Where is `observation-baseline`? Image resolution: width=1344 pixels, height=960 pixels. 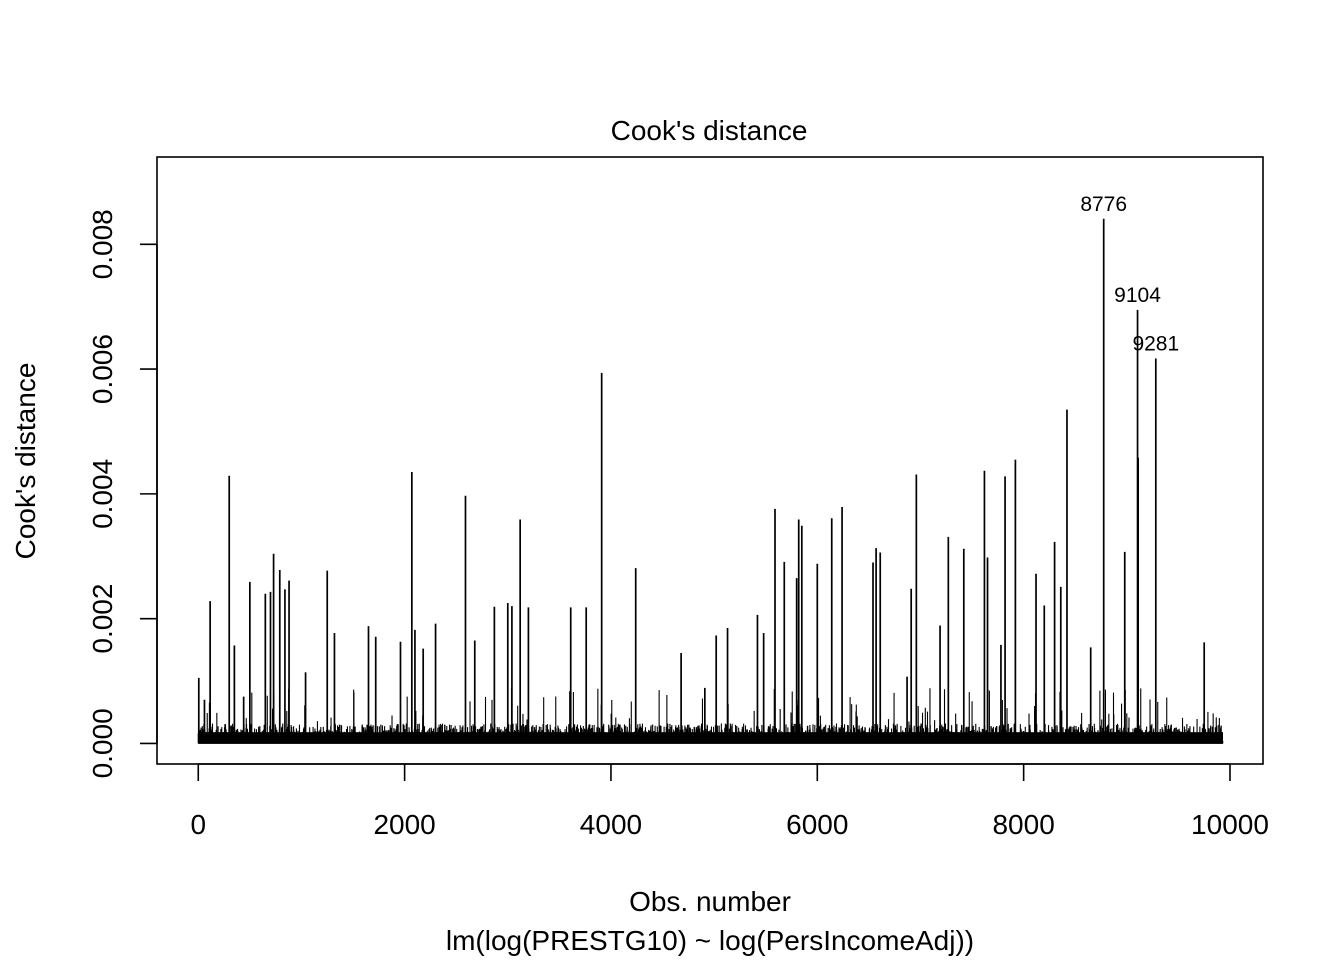
observation-baseline is located at coordinates (710, 738).